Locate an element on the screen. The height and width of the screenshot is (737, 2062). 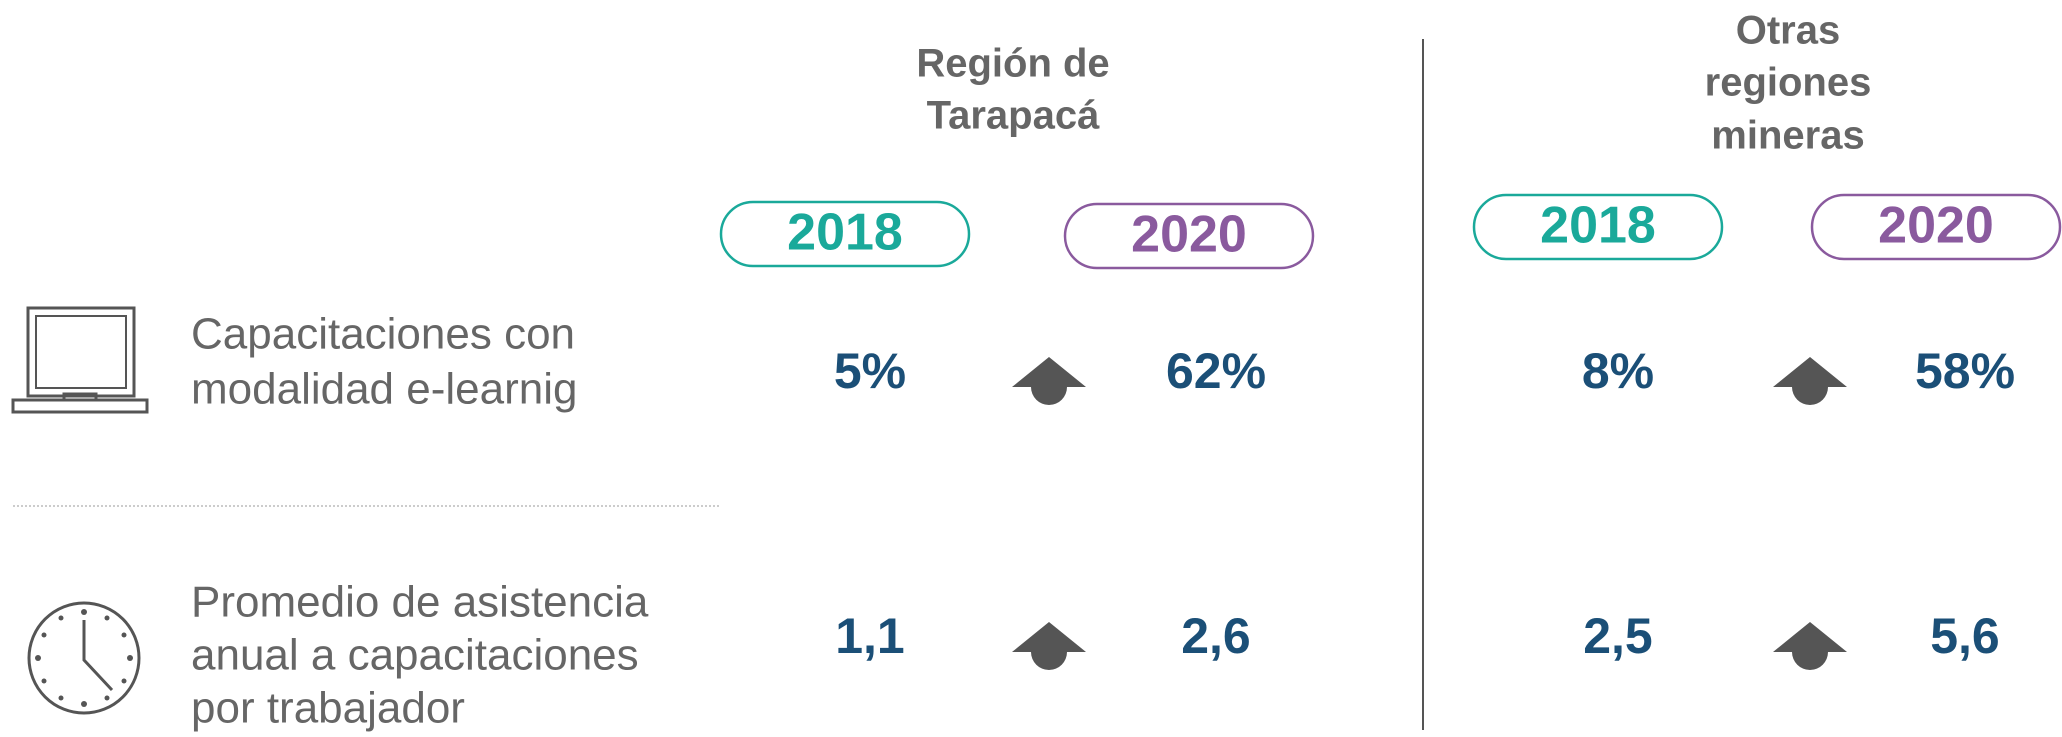
row-label: Promedio de asistencia is located at coordinates (420, 602).